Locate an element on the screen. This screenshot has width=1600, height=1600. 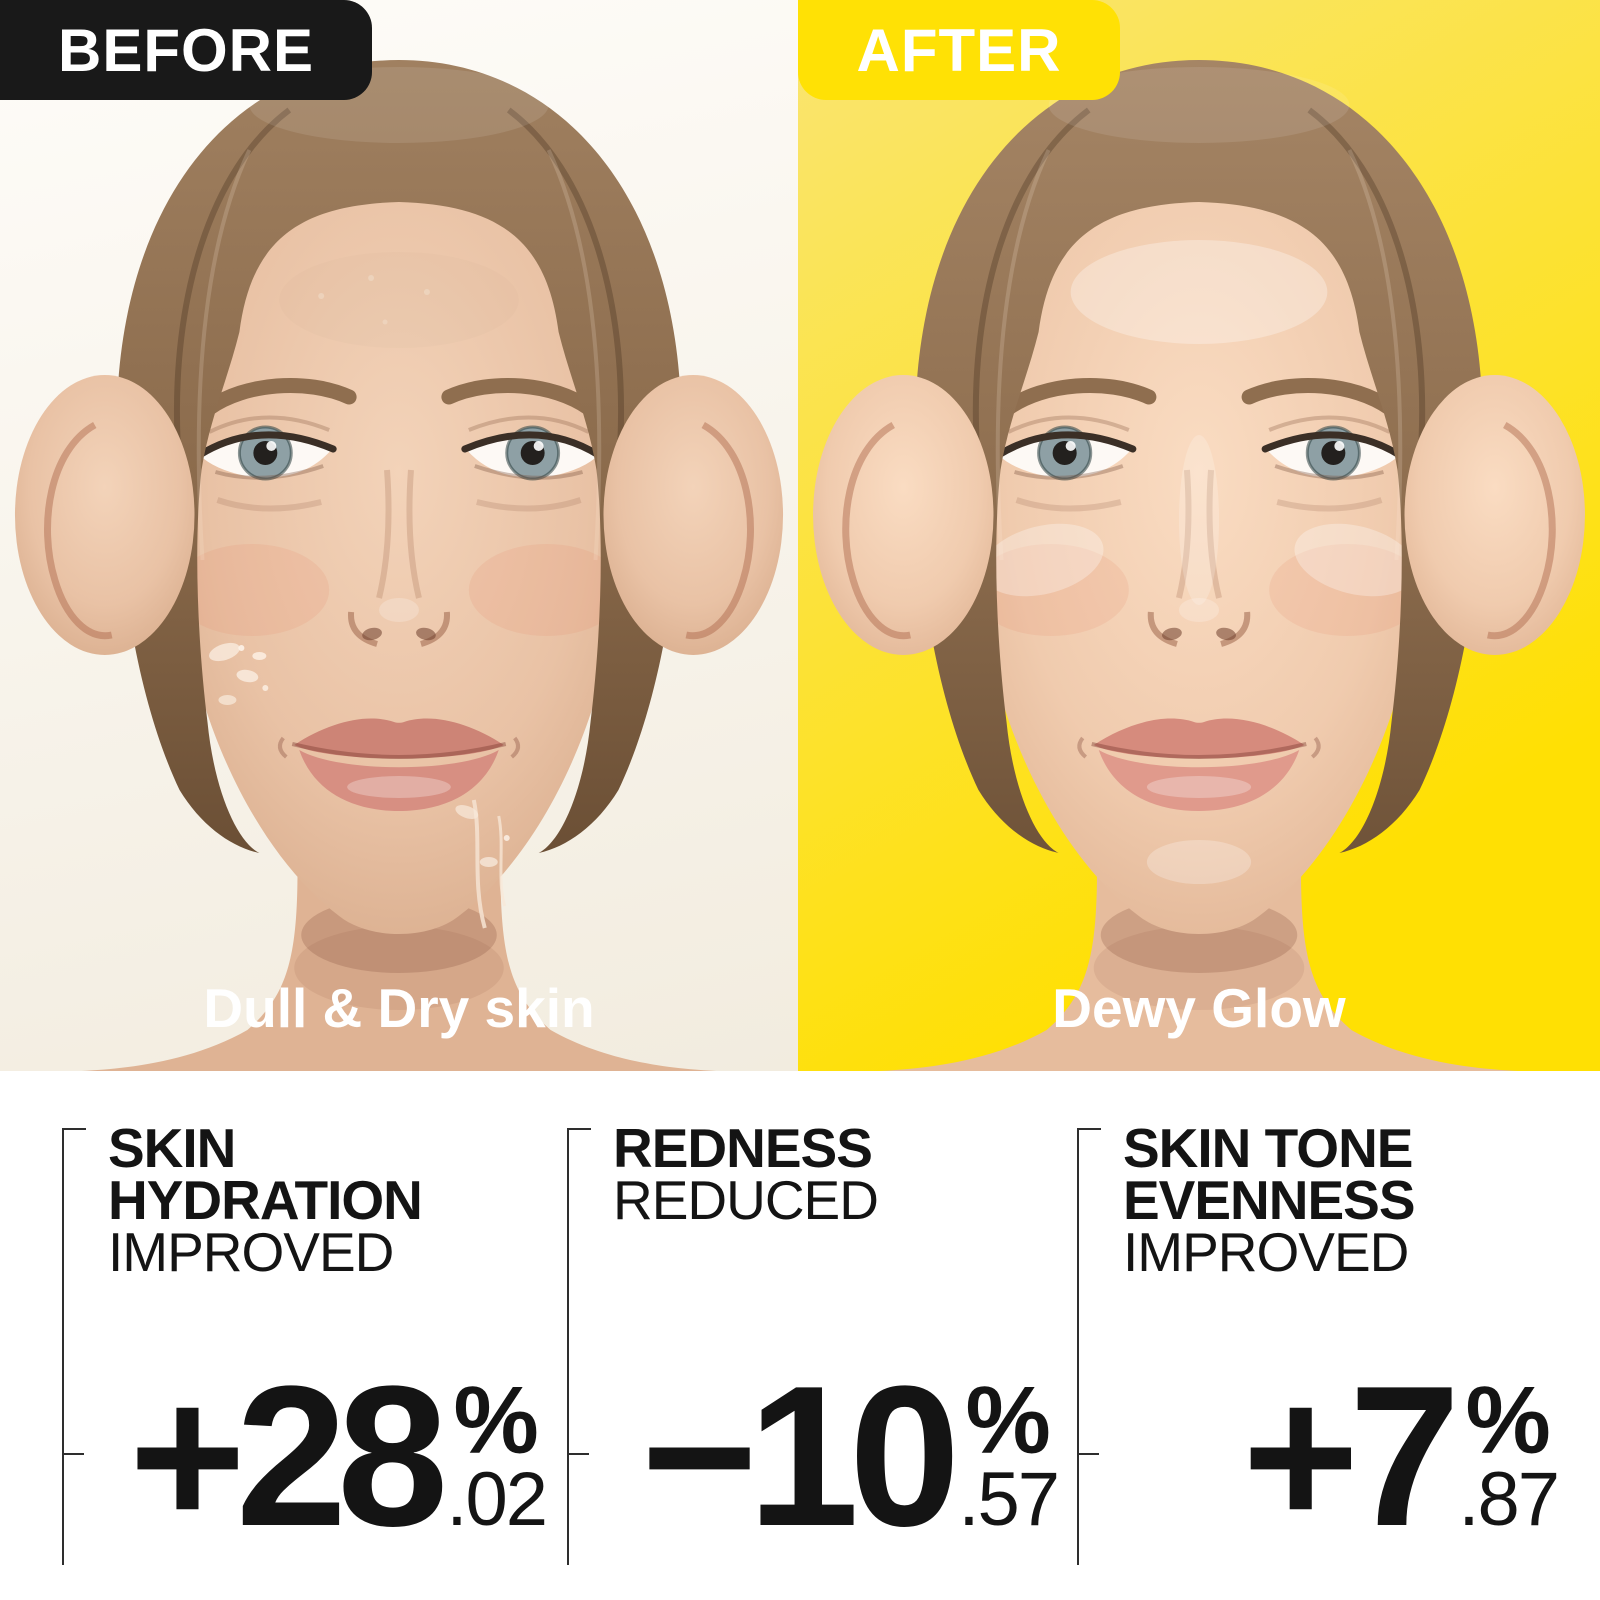
stat-heading-line: HYDRATION is located at coordinates (265, 1200).